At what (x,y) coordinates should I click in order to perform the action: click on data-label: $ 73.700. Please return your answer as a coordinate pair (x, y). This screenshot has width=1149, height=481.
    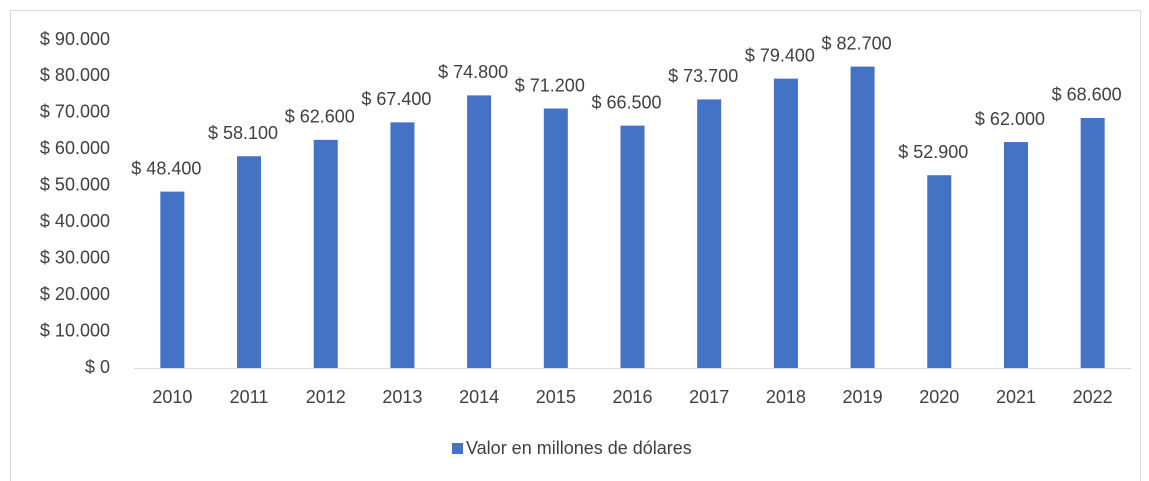
    Looking at the image, I should click on (703, 76).